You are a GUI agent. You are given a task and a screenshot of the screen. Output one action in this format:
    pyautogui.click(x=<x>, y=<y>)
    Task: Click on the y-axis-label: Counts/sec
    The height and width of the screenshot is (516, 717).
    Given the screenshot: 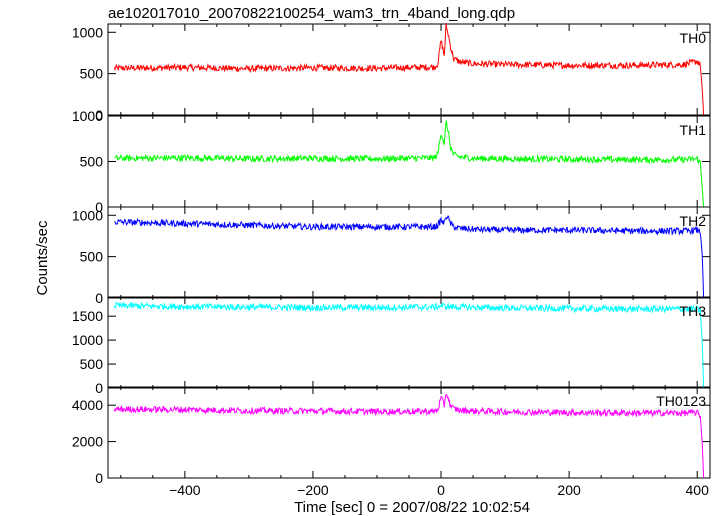 What is the action you would take?
    pyautogui.click(x=42, y=258)
    